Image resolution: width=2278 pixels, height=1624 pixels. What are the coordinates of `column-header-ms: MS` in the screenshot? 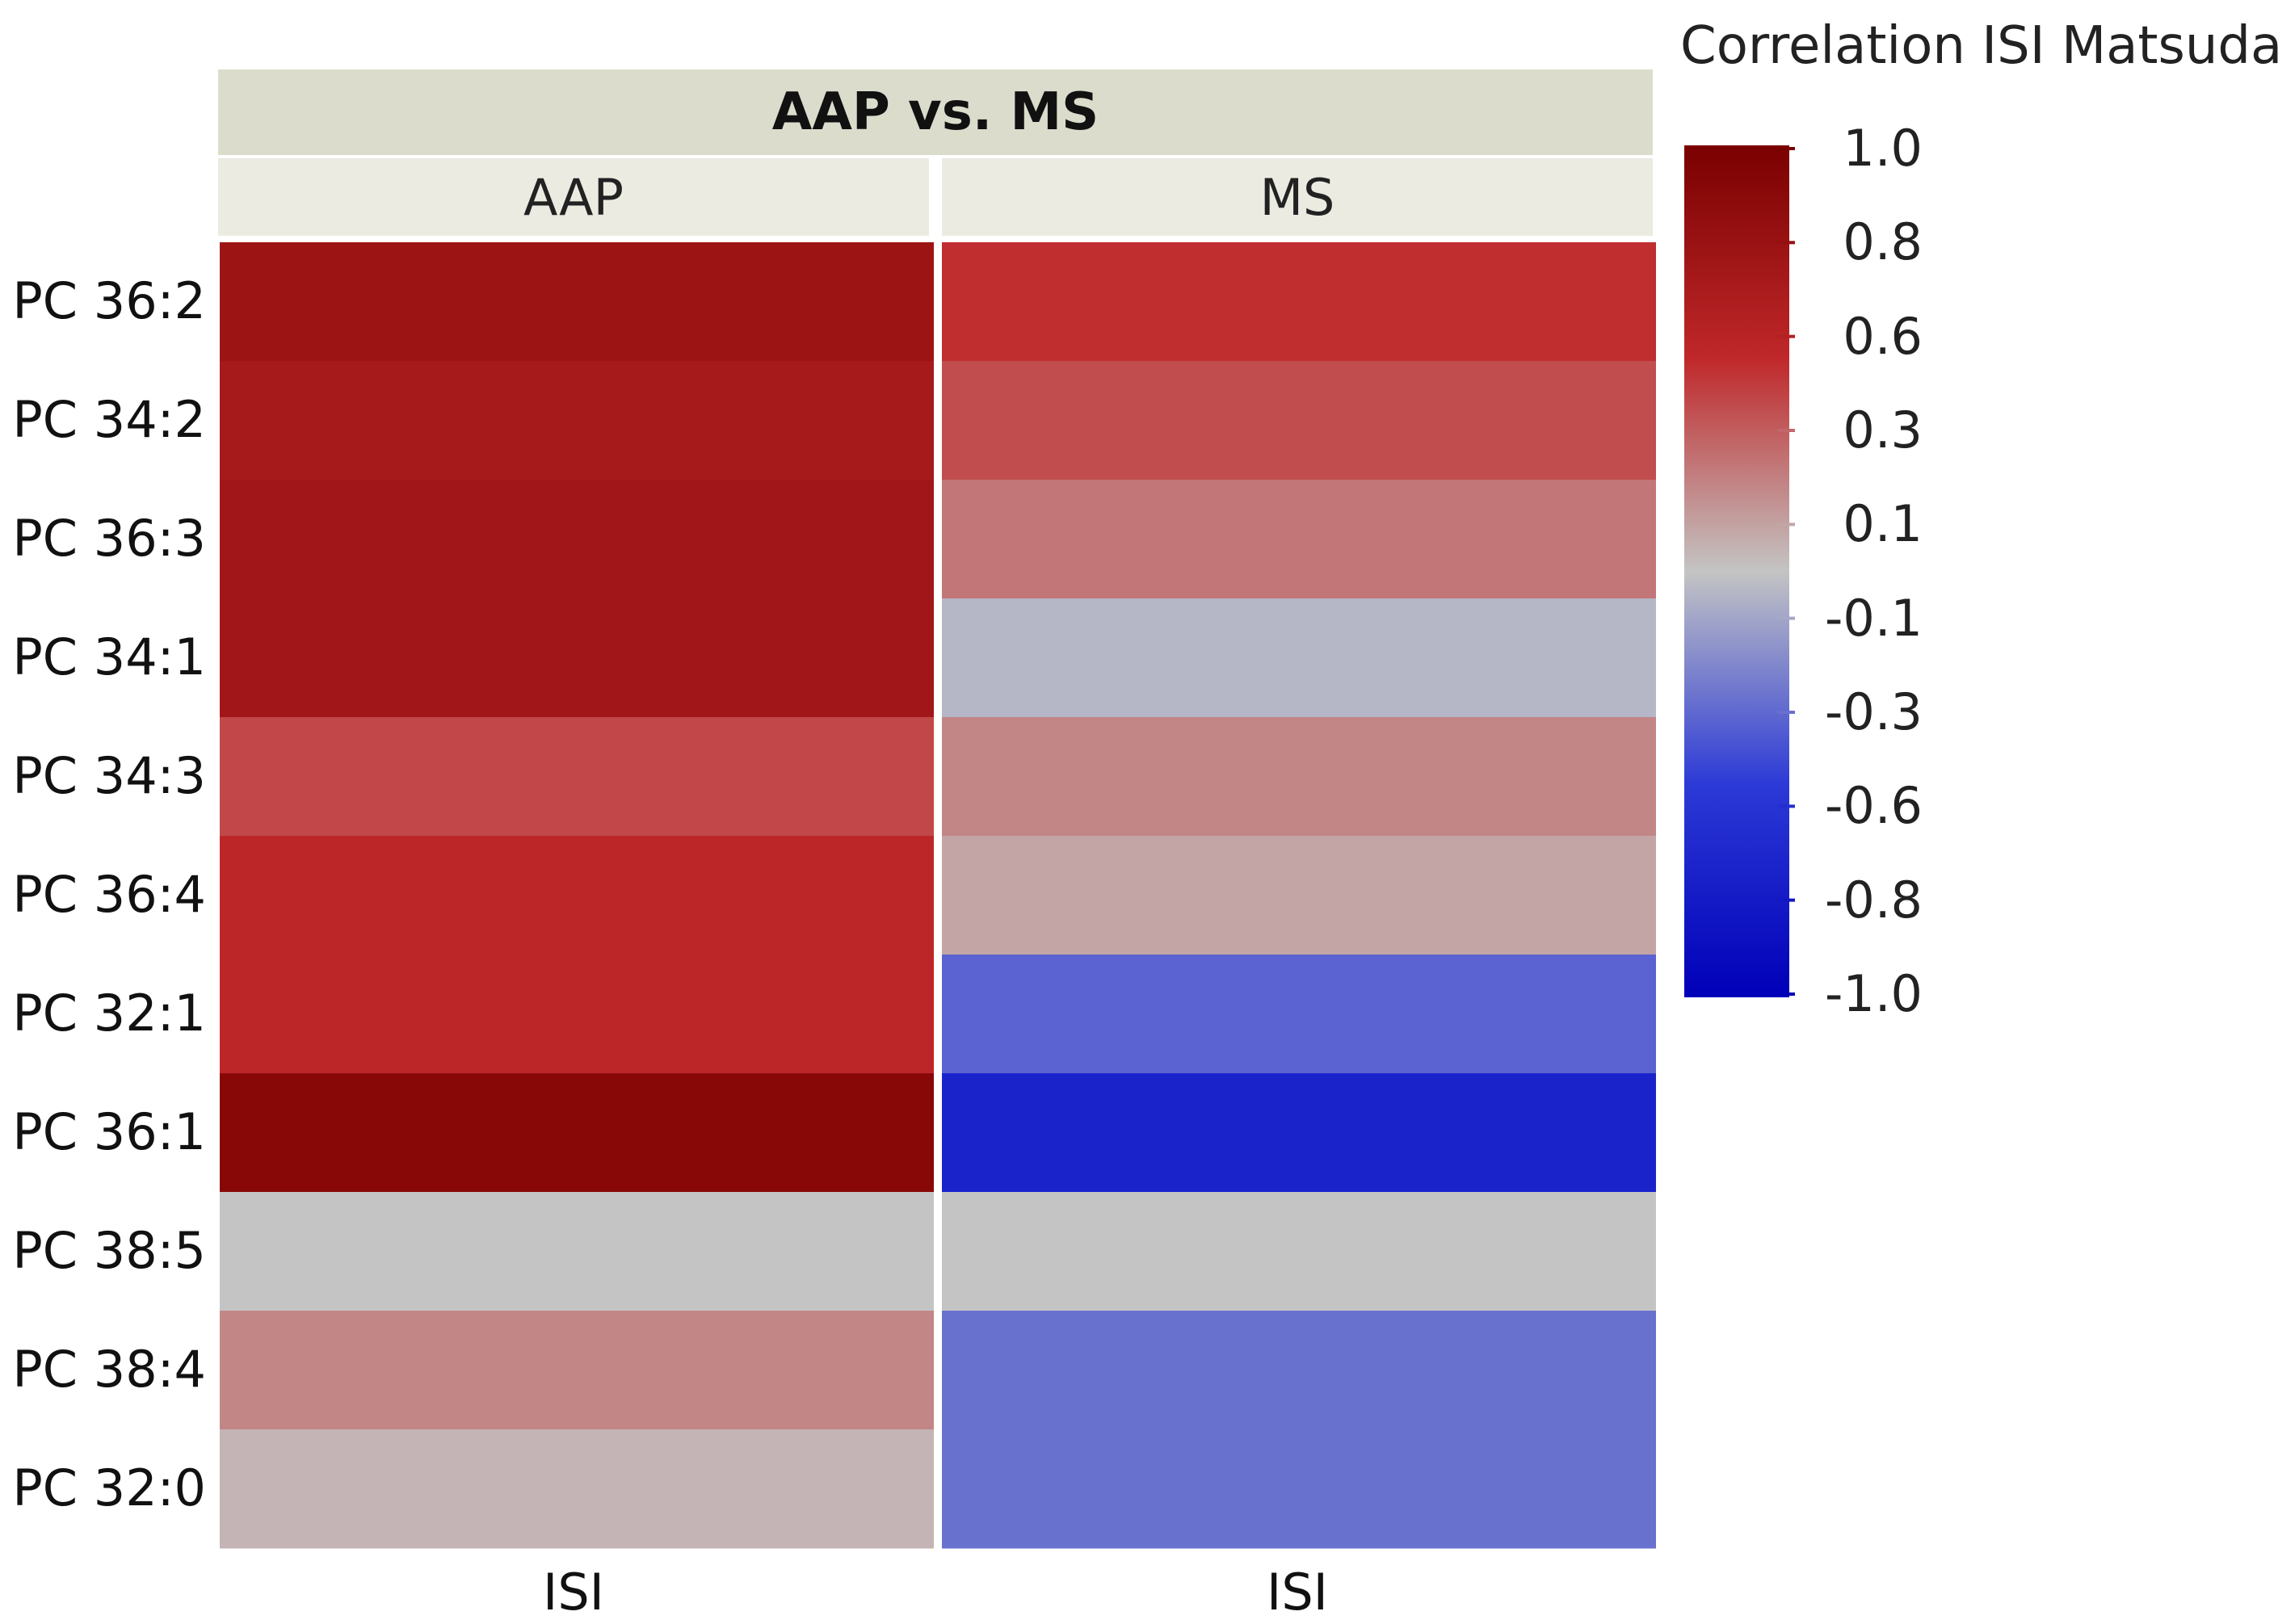 It's located at (1297, 197).